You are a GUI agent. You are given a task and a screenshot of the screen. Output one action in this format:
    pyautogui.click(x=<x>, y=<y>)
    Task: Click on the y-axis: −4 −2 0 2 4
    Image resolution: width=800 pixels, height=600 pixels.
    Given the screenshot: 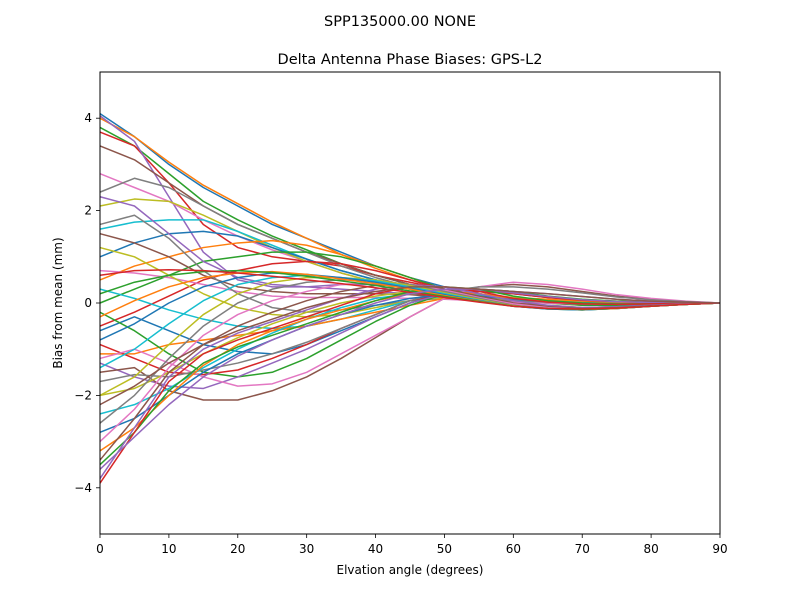 What is the action you would take?
    pyautogui.click(x=87, y=303)
    